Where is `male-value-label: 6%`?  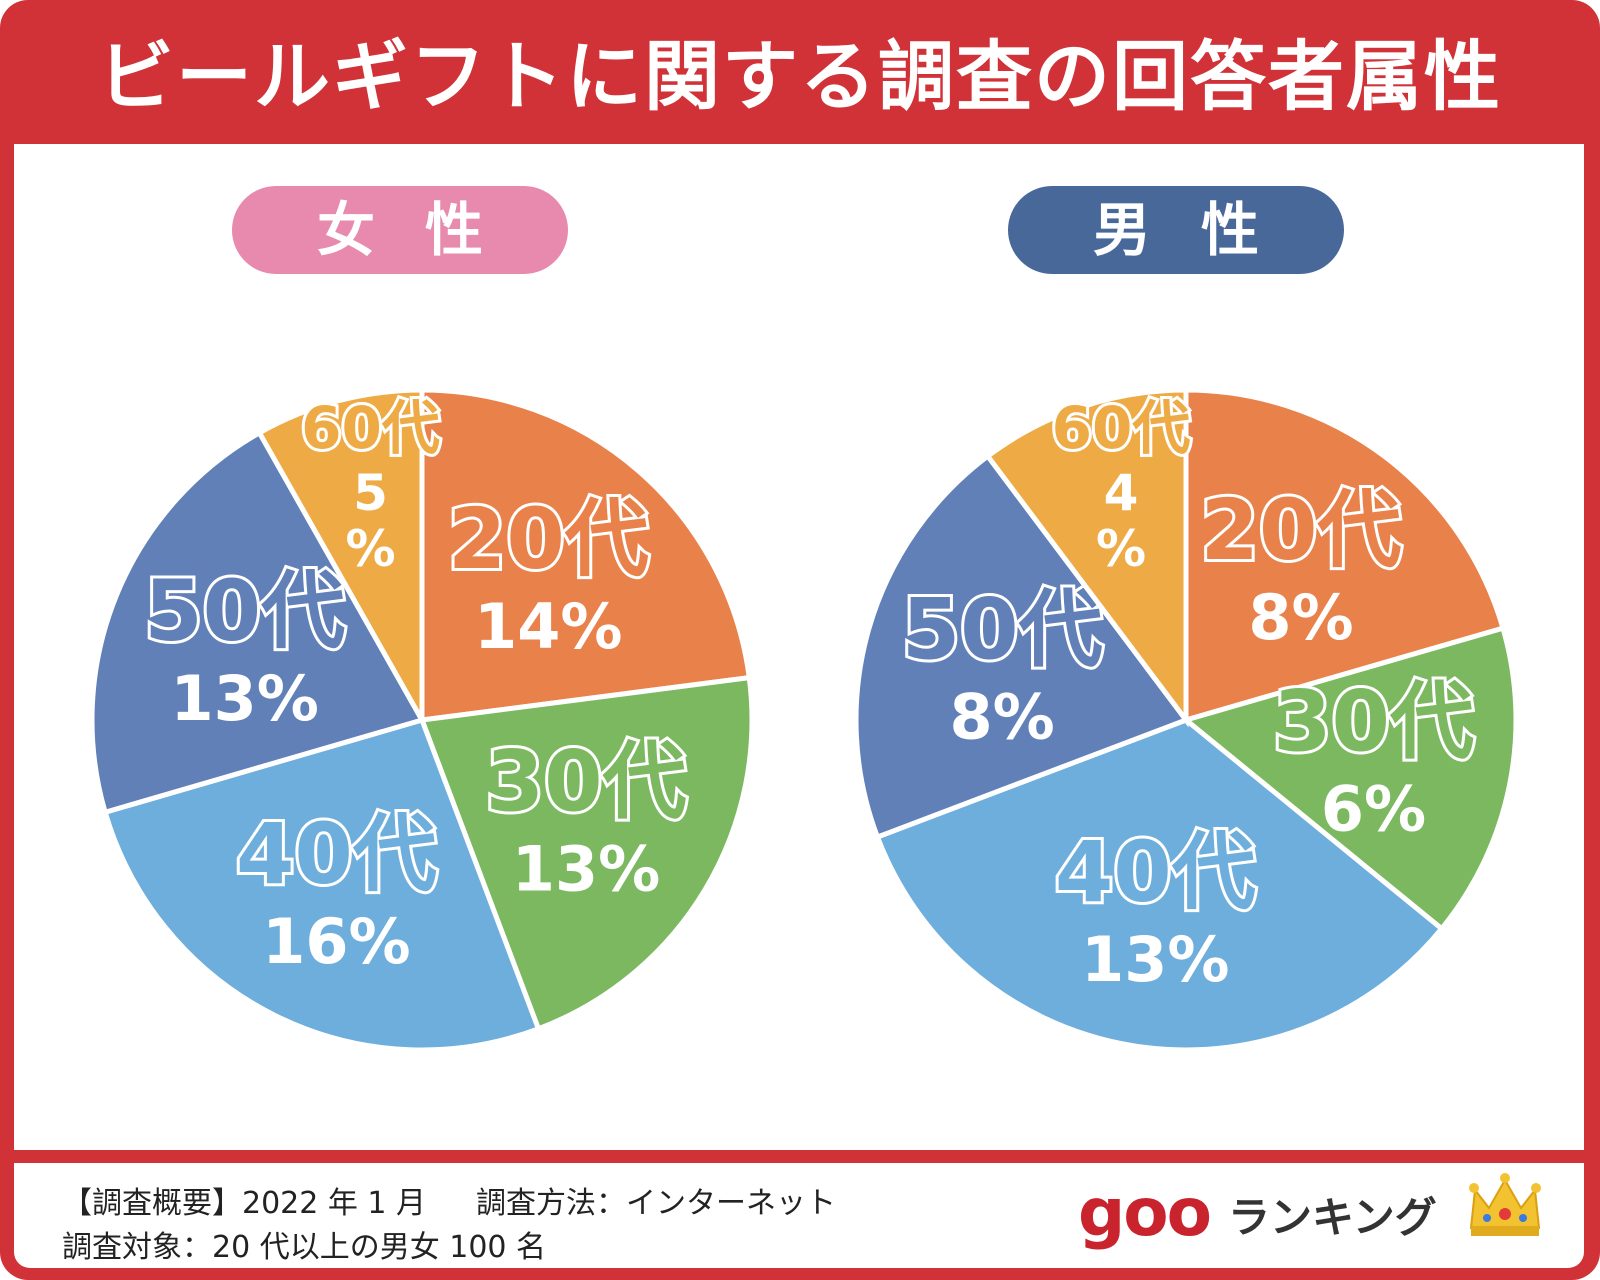
male-value-label: 6% is located at coordinates (1373, 808).